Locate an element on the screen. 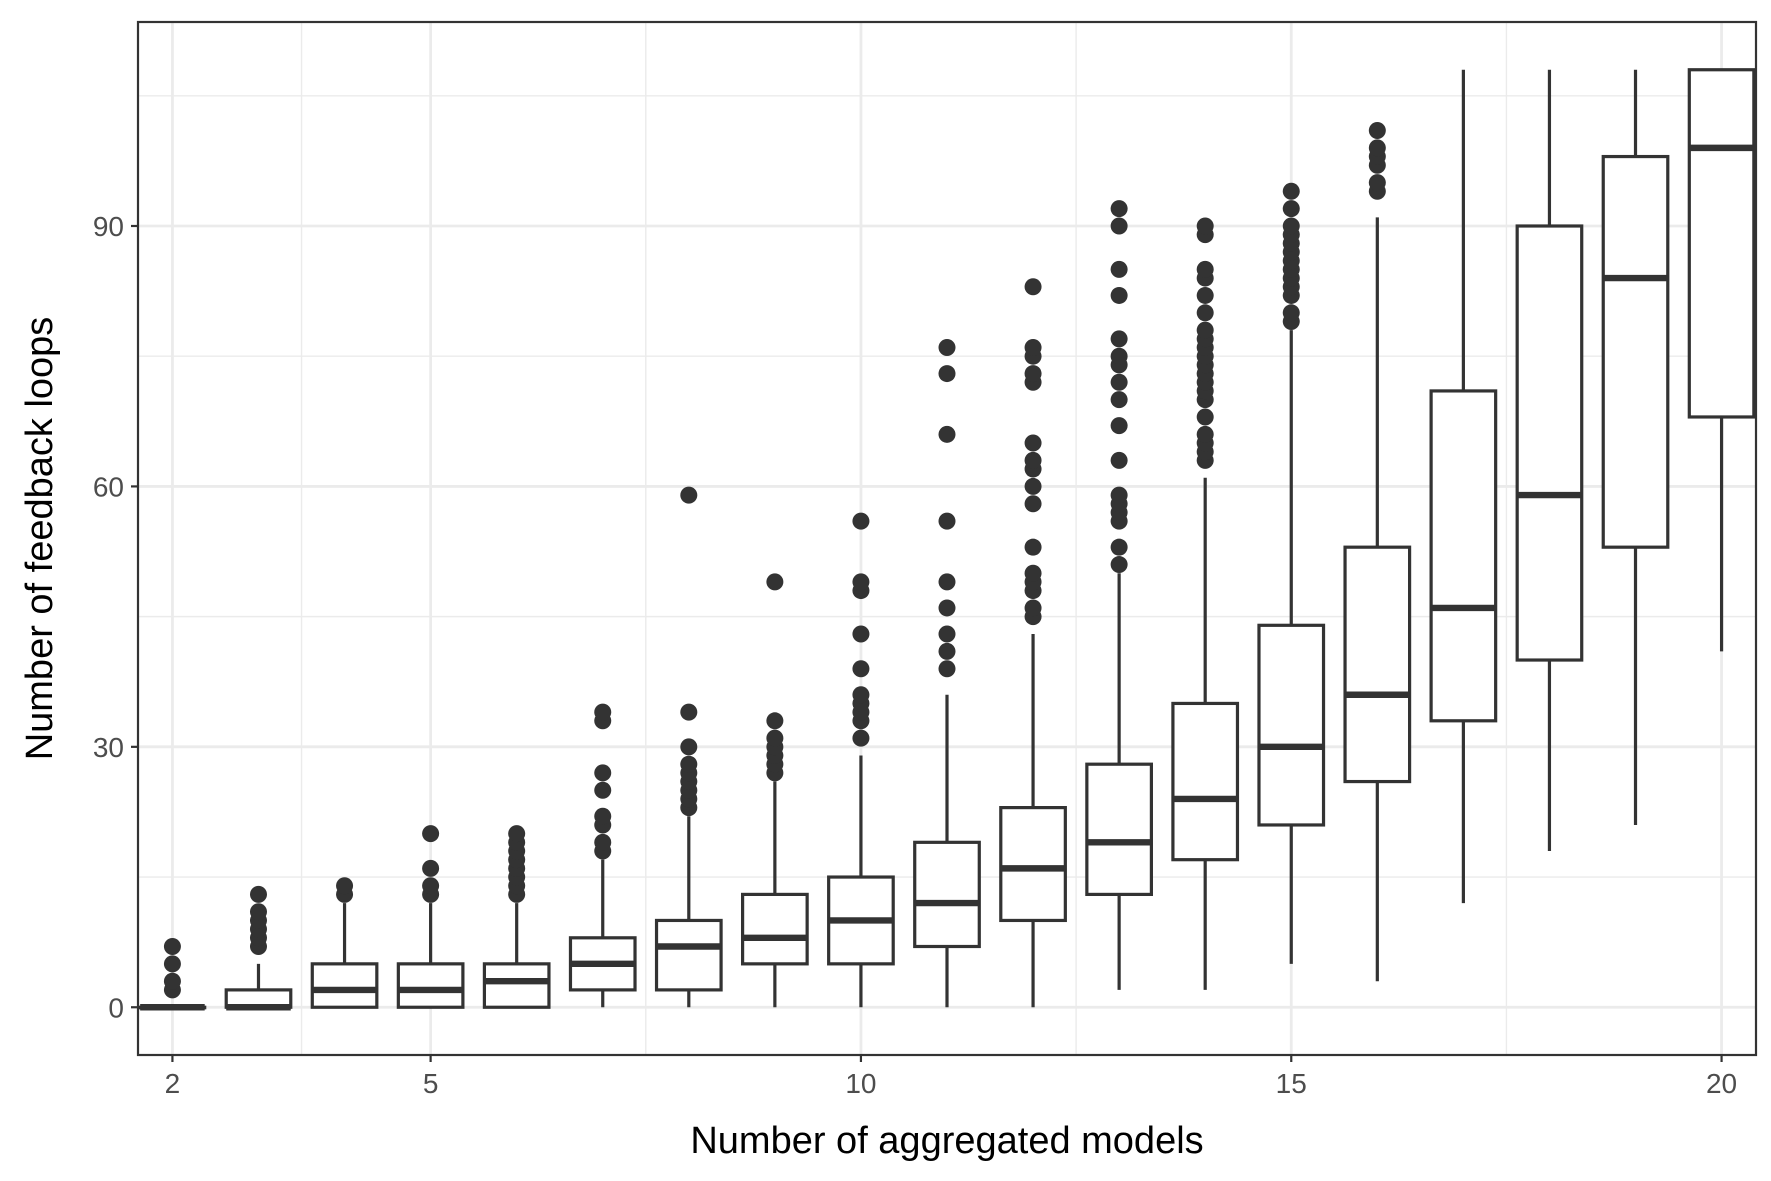 The width and height of the screenshot is (1771, 1181). y-axis-title: Number of feedback loops is located at coordinates (40, 539).